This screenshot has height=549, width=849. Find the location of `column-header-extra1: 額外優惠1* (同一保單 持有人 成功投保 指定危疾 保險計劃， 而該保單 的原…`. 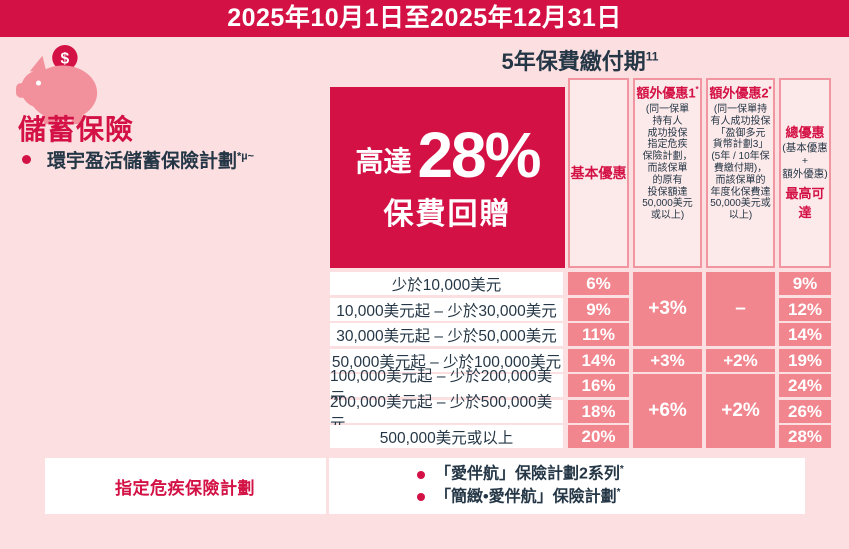

column-header-extra1: 額外優惠1* (同一保單 持有人 成功投保 指定危疾 保險計劃， 而該保單 的原… is located at coordinates (667, 173).